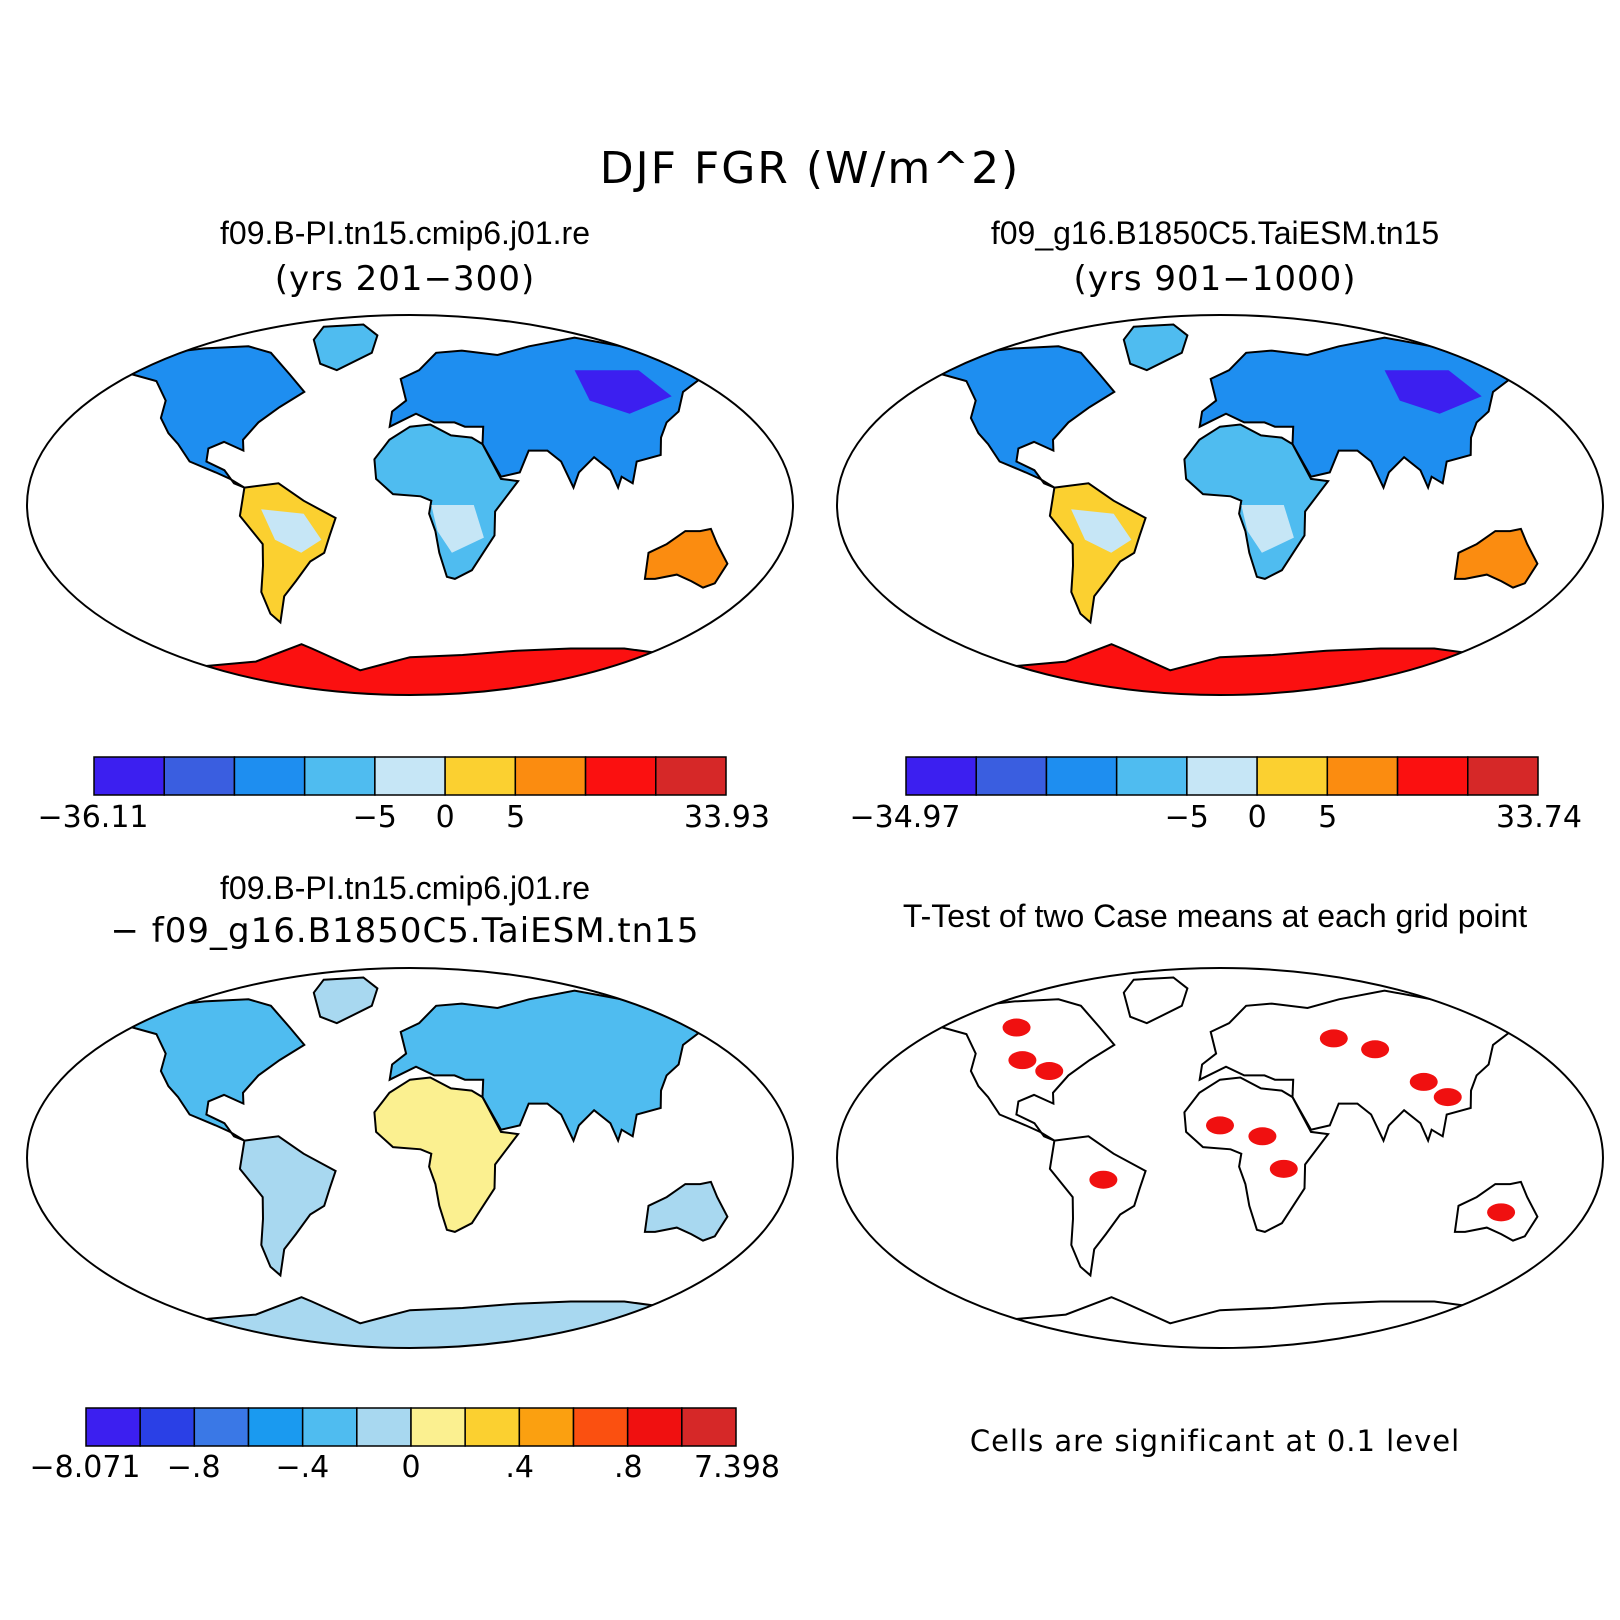 This screenshot has height=1620, width=1620. Describe the element at coordinates (727, 817) in the screenshot. I see `colorbar-tick-label: 33.93` at that location.